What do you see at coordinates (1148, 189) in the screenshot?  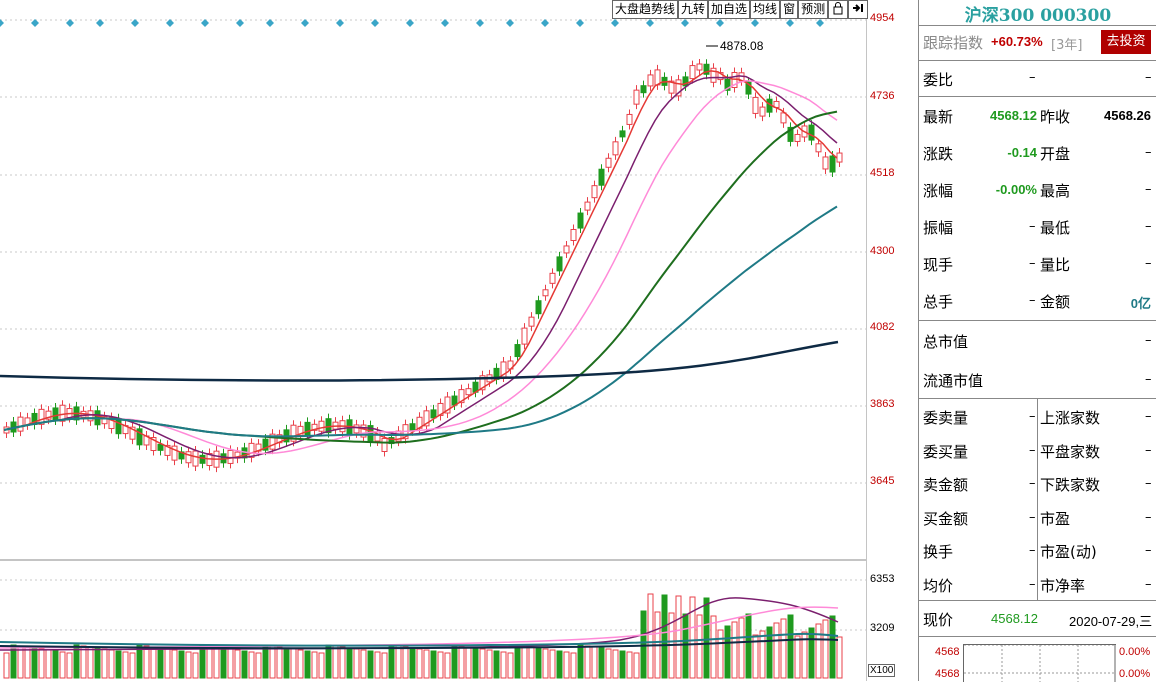 I see `high-value: –` at bounding box center [1148, 189].